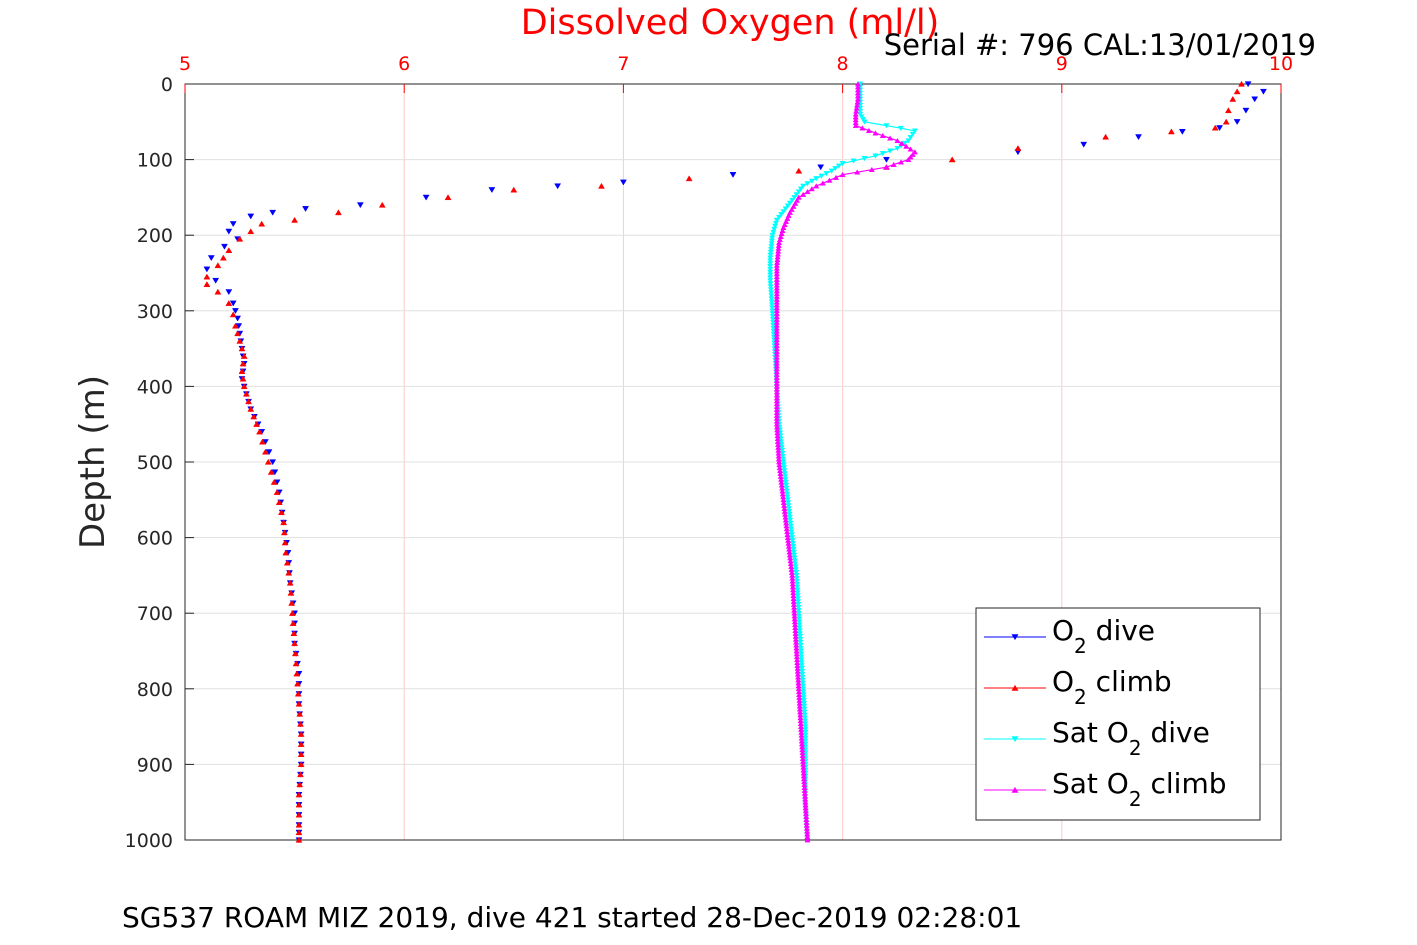 The width and height of the screenshot is (1417, 945). Describe the element at coordinates (1139, 789) in the screenshot. I see `legend-label-sat_climb: Sat O2 climb` at that location.